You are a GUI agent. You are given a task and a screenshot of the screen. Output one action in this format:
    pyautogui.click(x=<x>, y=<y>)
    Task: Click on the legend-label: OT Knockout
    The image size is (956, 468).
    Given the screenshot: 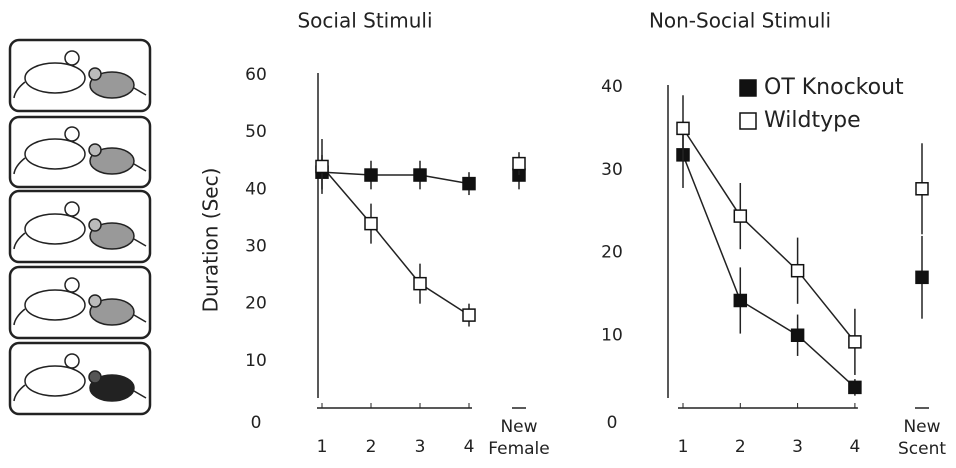 What is the action you would take?
    pyautogui.click(x=834, y=87)
    